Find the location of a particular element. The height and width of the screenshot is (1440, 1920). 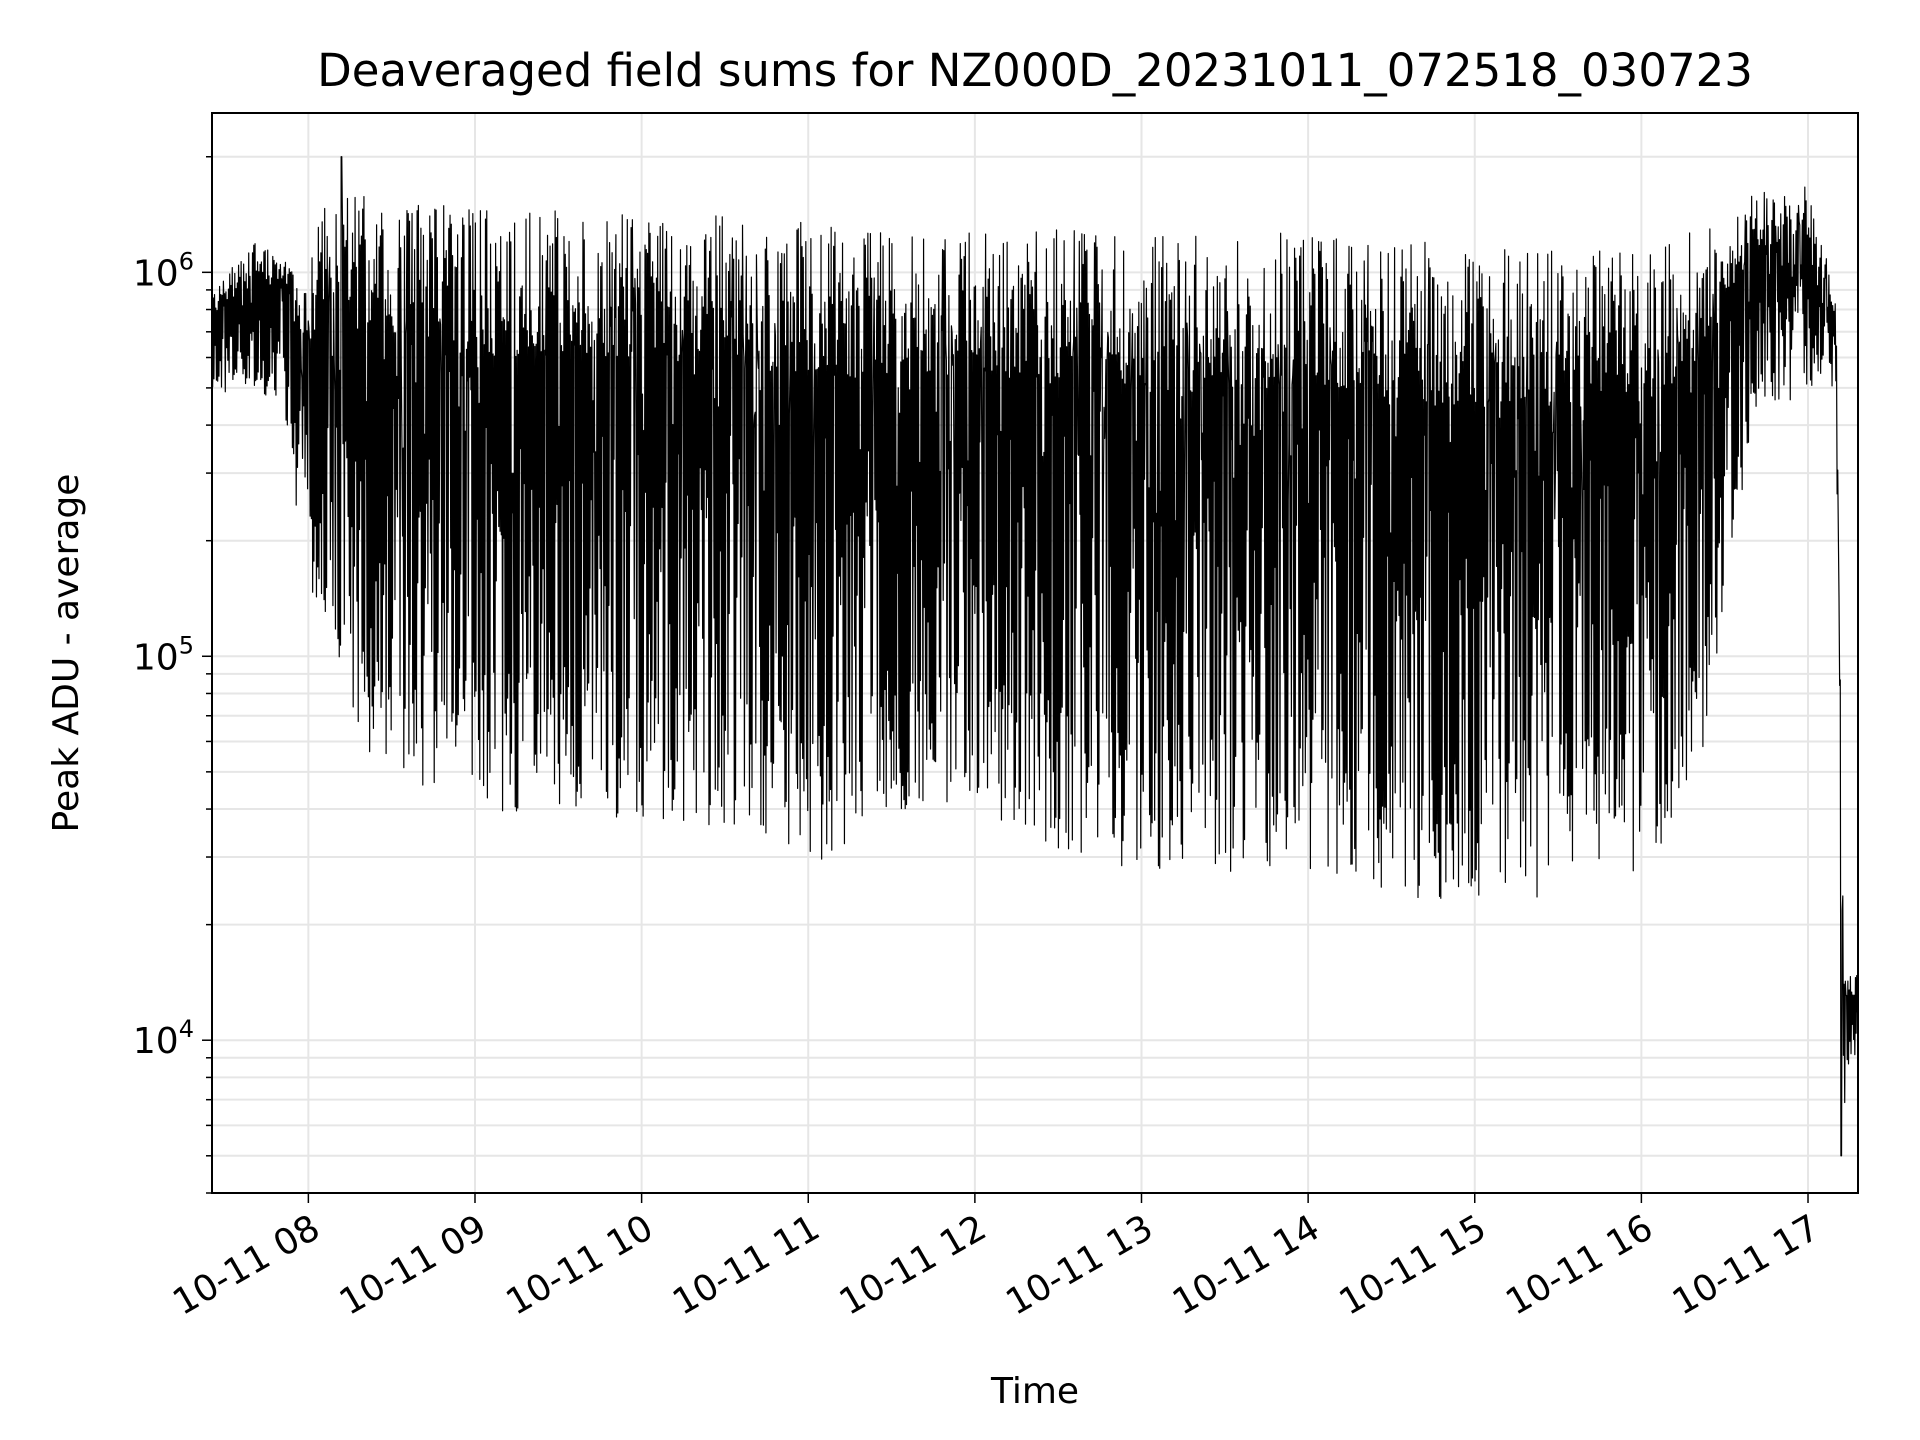

x-tick-label: 10-11 09 is located at coordinates (413, 1265).